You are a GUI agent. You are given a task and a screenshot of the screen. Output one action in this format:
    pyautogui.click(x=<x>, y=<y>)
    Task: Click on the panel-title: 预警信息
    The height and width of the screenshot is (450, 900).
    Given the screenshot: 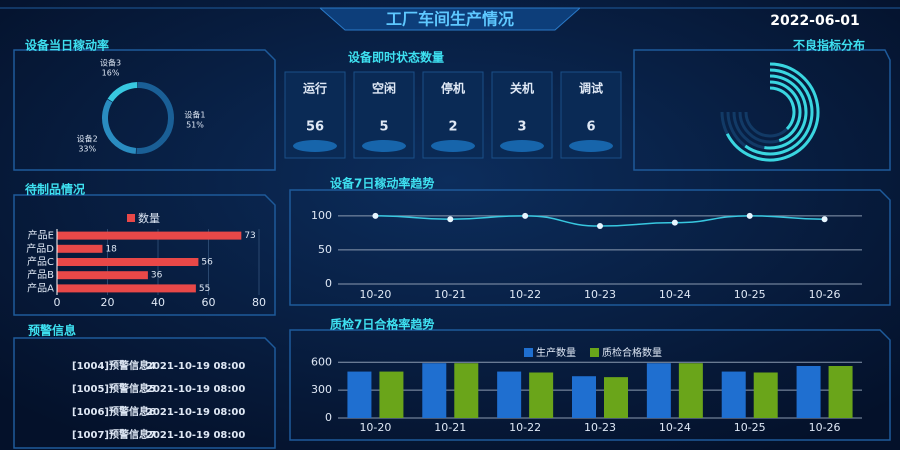 What is the action you would take?
    pyautogui.click(x=52, y=330)
    